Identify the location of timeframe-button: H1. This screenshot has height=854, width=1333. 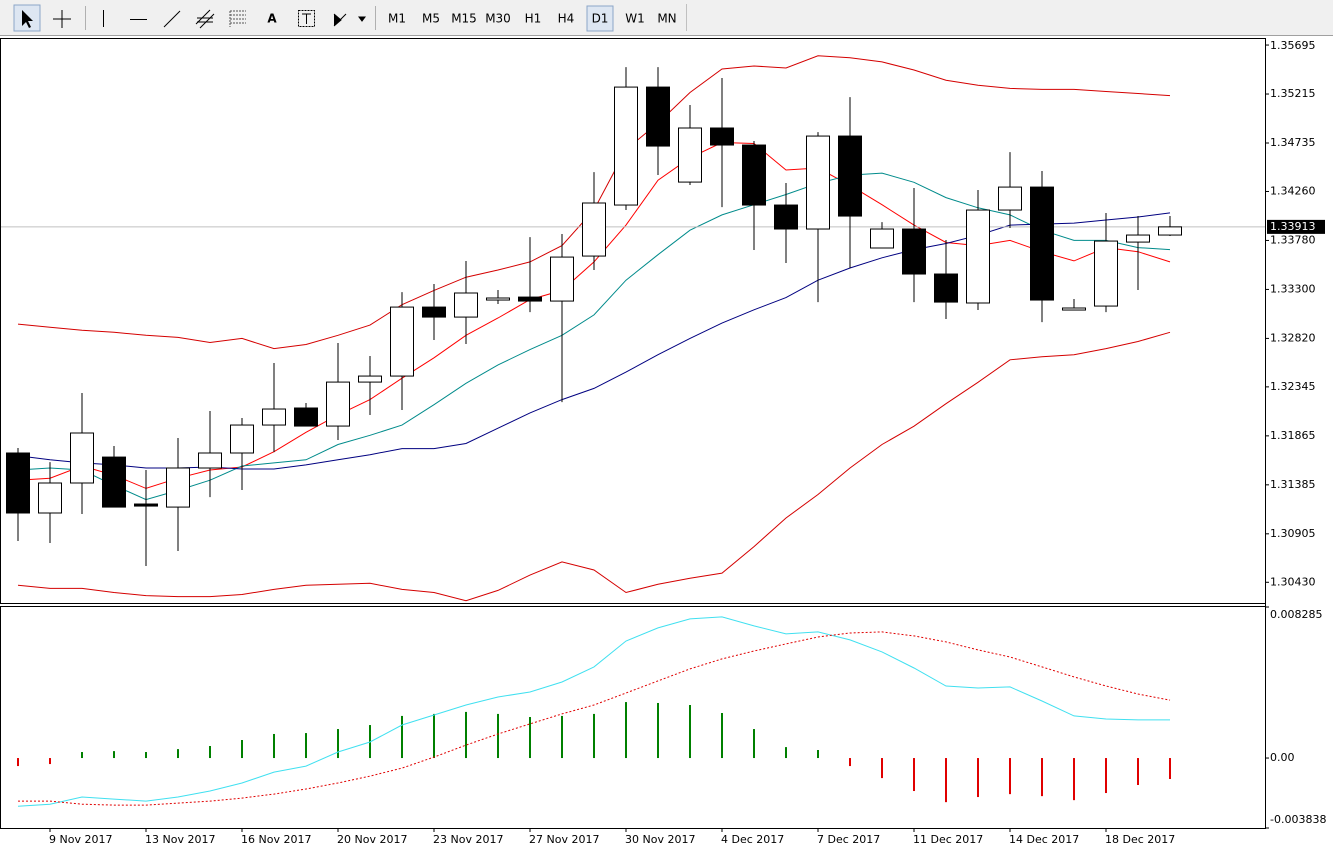
(533, 19).